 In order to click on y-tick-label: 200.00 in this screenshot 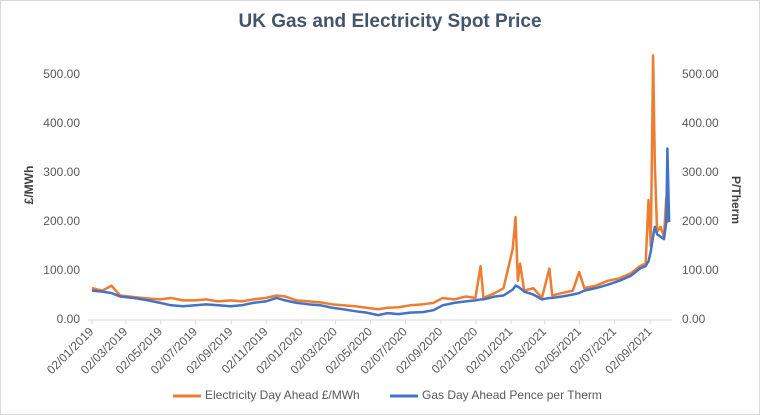, I will do `click(61, 221)`.